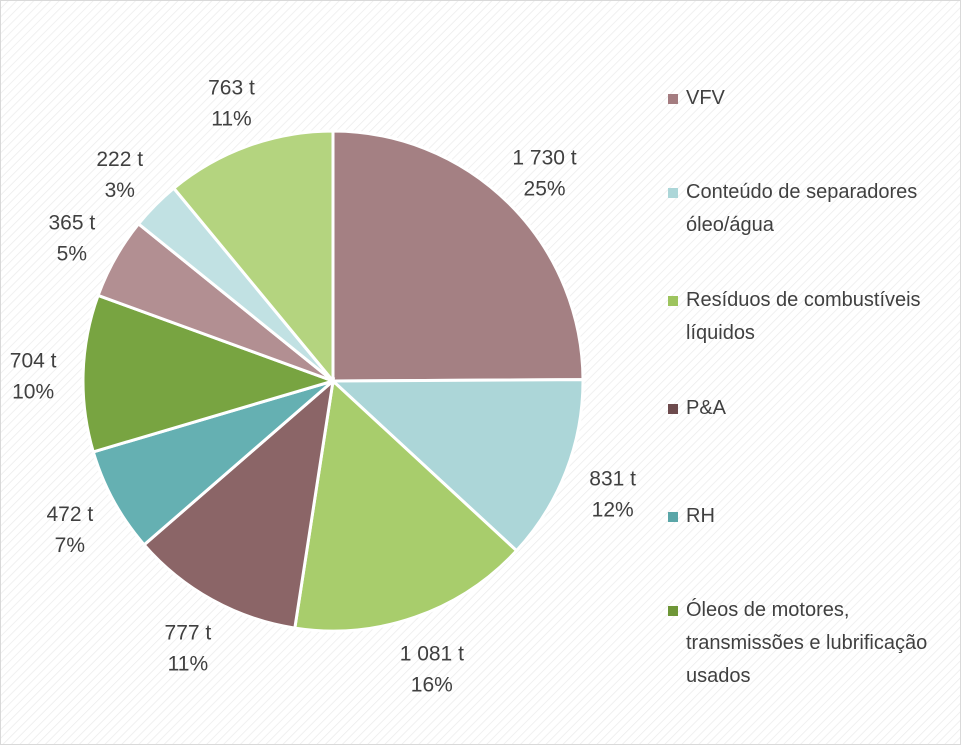 The width and height of the screenshot is (961, 745). What do you see at coordinates (120, 190) in the screenshot?
I see `percent-label: 3%` at bounding box center [120, 190].